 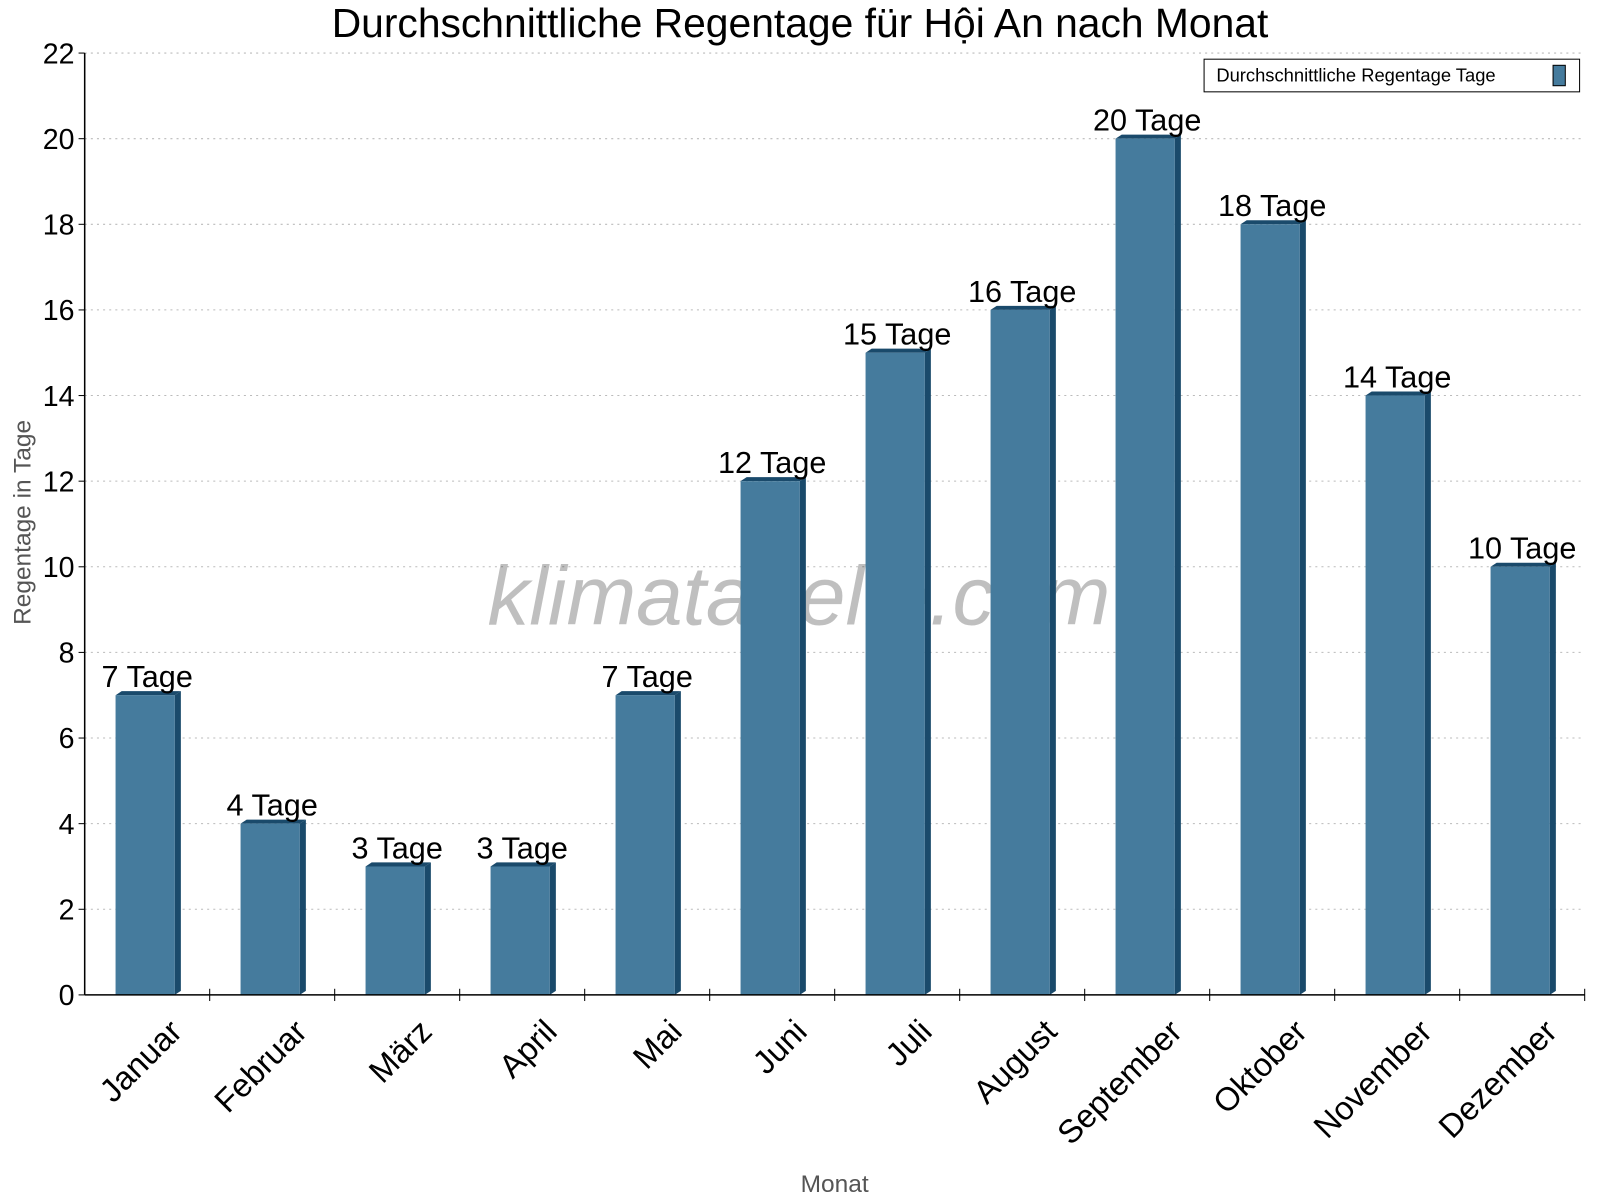 What do you see at coordinates (59, 226) in the screenshot?
I see `y-tick-label: 18` at bounding box center [59, 226].